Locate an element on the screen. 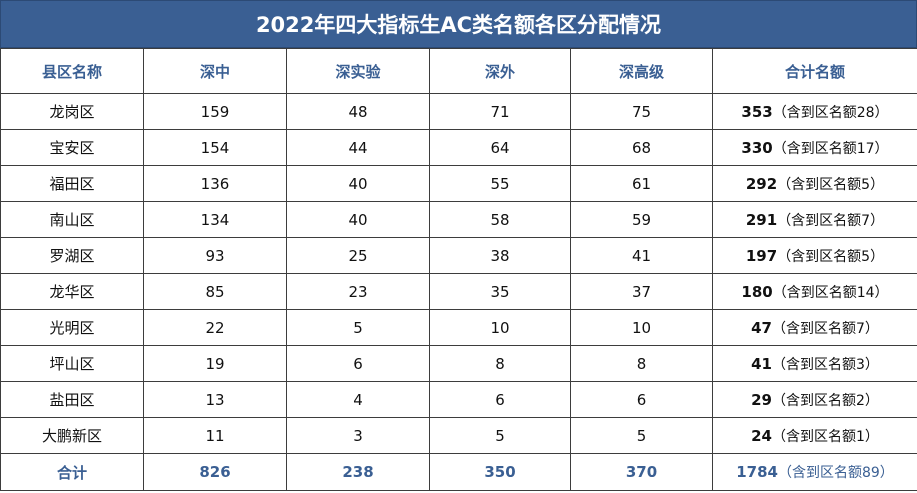  header-district: 县区名称 is located at coordinates (72, 71).